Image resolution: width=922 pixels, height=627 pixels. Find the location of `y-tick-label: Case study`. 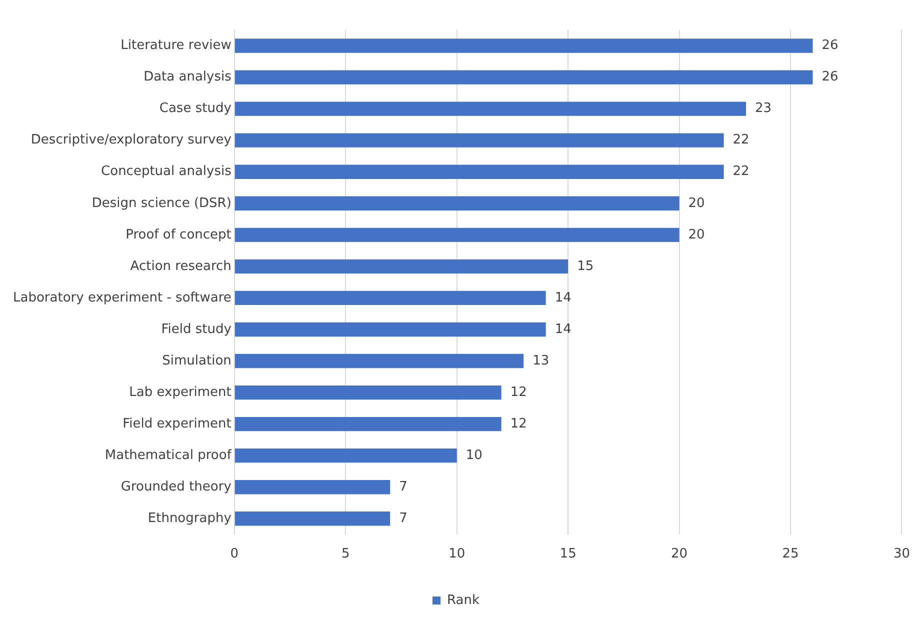

y-tick-label: Case study is located at coordinates (195, 108).